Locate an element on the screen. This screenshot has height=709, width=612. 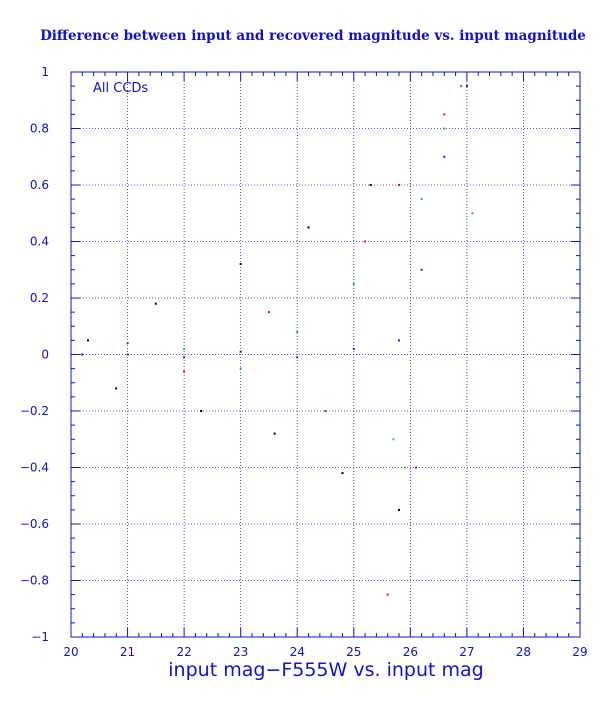
y-tick-label: −0.4 is located at coordinates (34, 468).